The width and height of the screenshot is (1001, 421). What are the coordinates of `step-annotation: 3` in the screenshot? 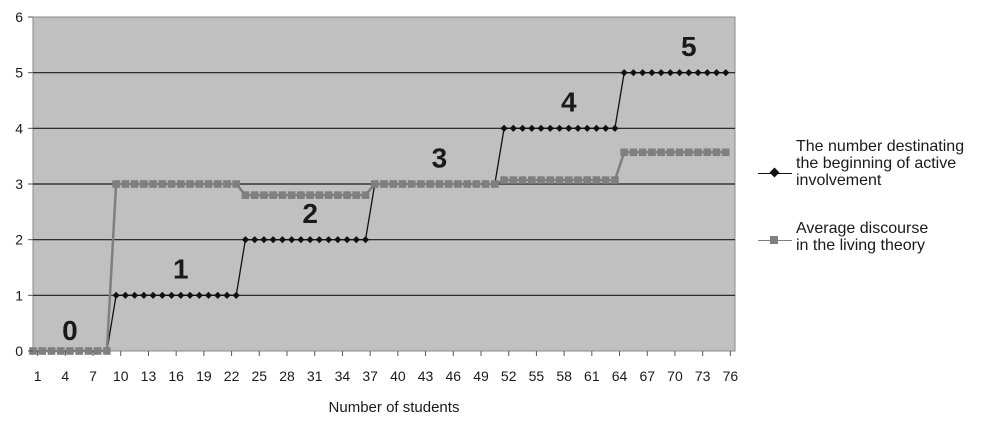 It's located at (440, 157).